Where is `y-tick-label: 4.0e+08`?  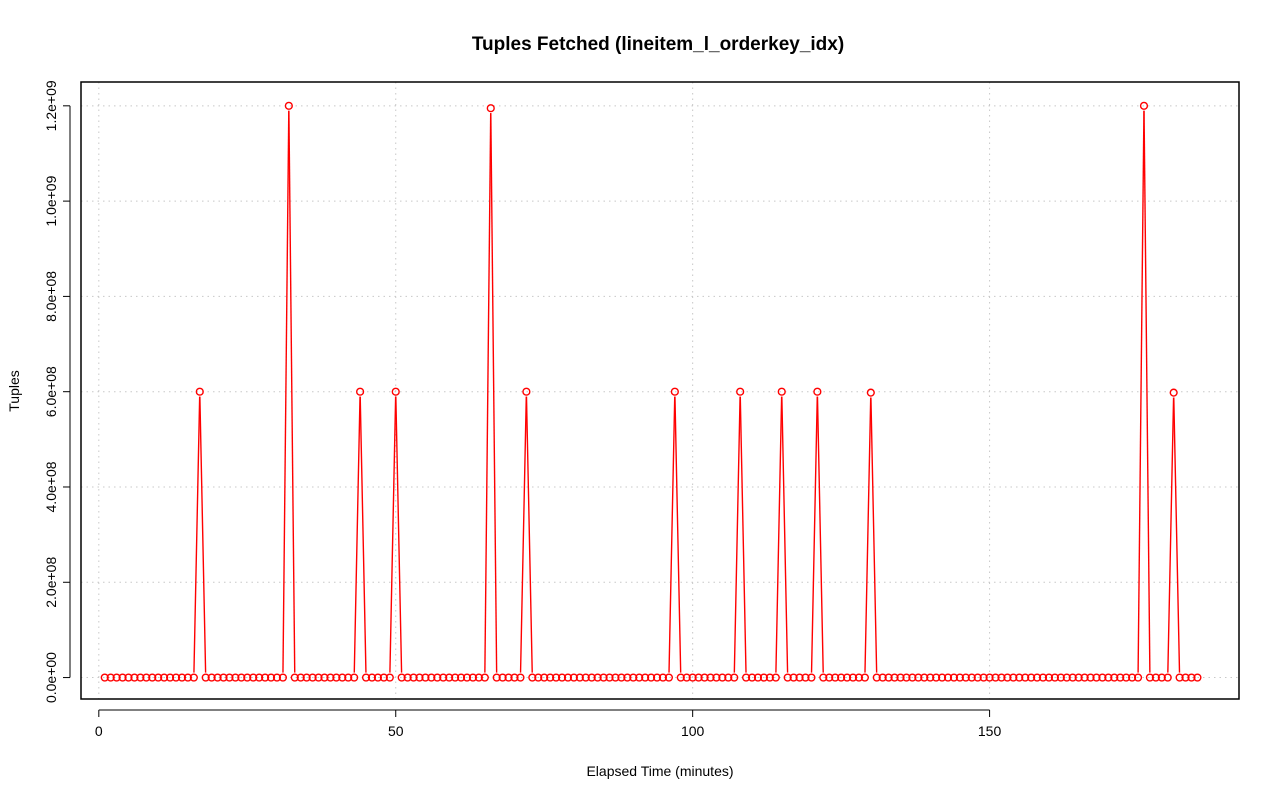
y-tick-label: 4.0e+08 is located at coordinates (51, 486).